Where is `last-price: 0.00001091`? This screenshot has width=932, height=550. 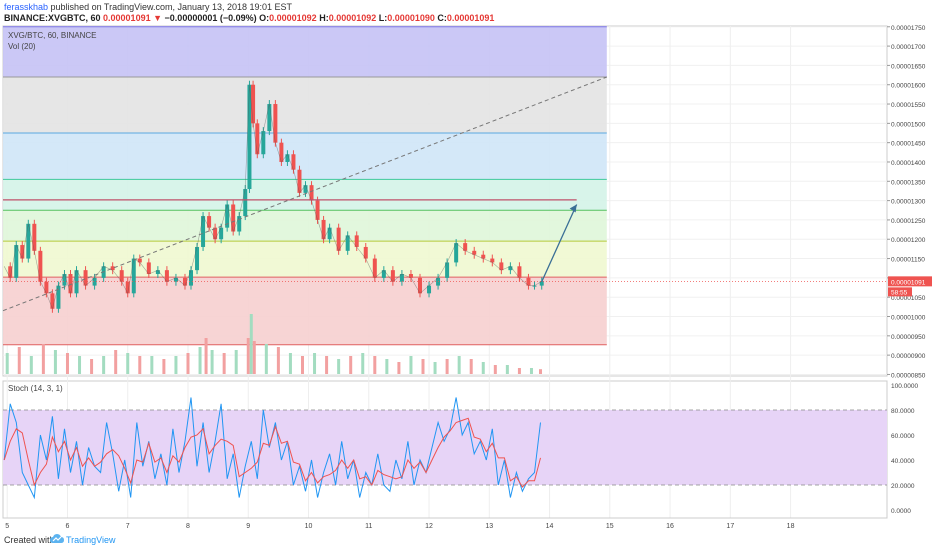 last-price: 0.00001091 is located at coordinates (127, 18).